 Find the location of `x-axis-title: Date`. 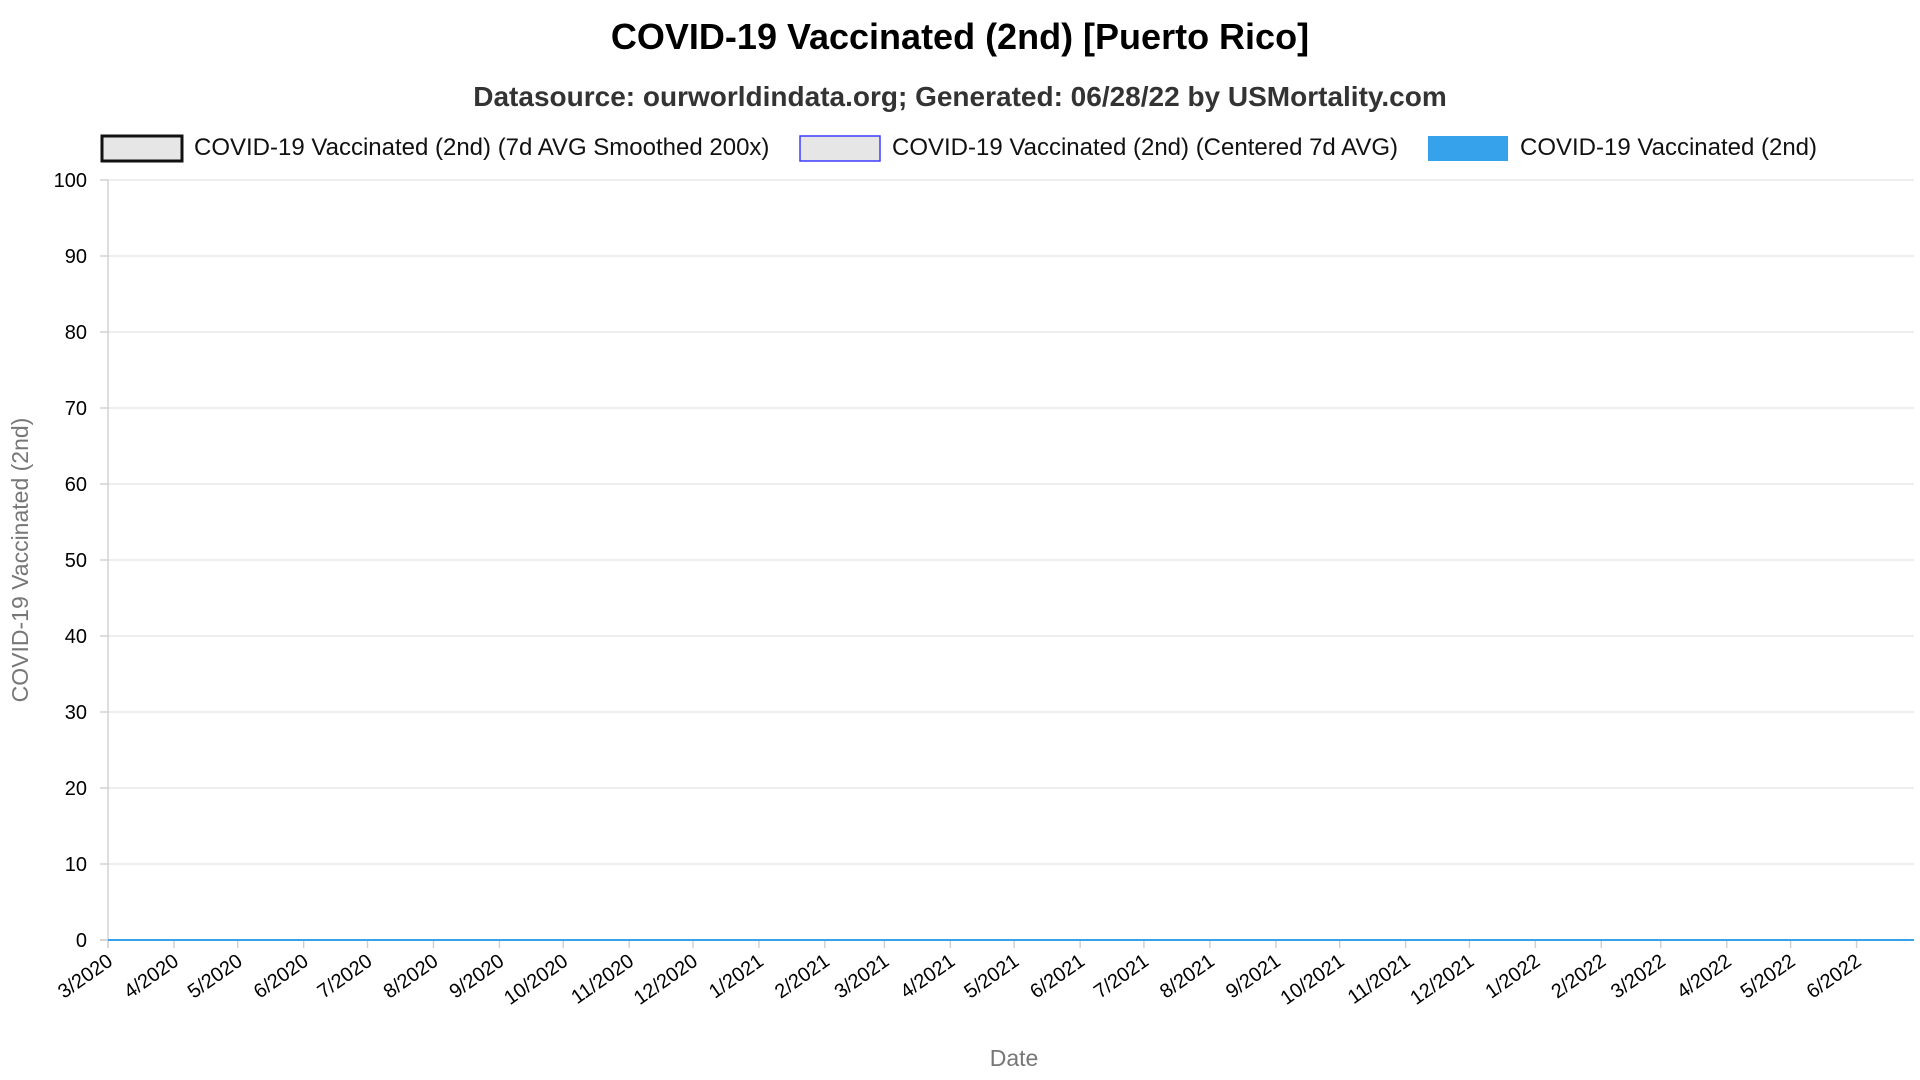

x-axis-title: Date is located at coordinates (1014, 1058).